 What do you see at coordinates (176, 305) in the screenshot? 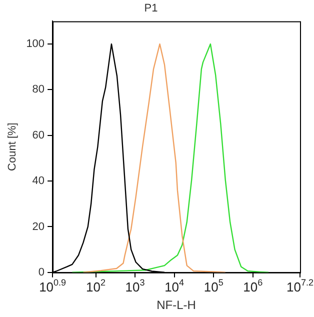
I see `x-axis-title: NF-L-H` at bounding box center [176, 305].